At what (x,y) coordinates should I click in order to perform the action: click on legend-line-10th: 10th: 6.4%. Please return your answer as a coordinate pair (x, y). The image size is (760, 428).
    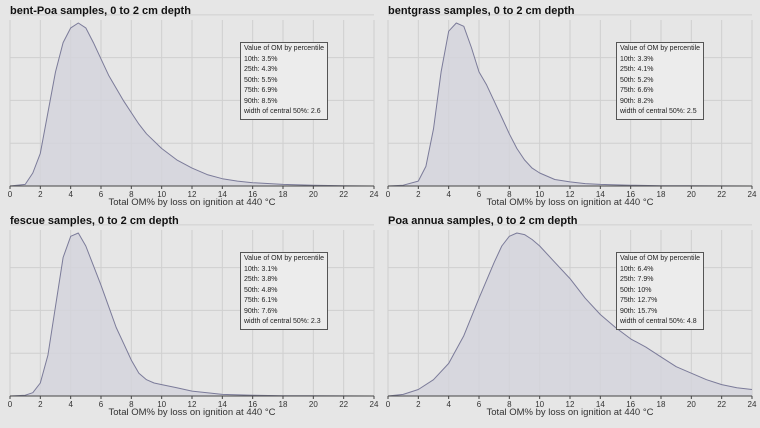
    Looking at the image, I should click on (637, 269).